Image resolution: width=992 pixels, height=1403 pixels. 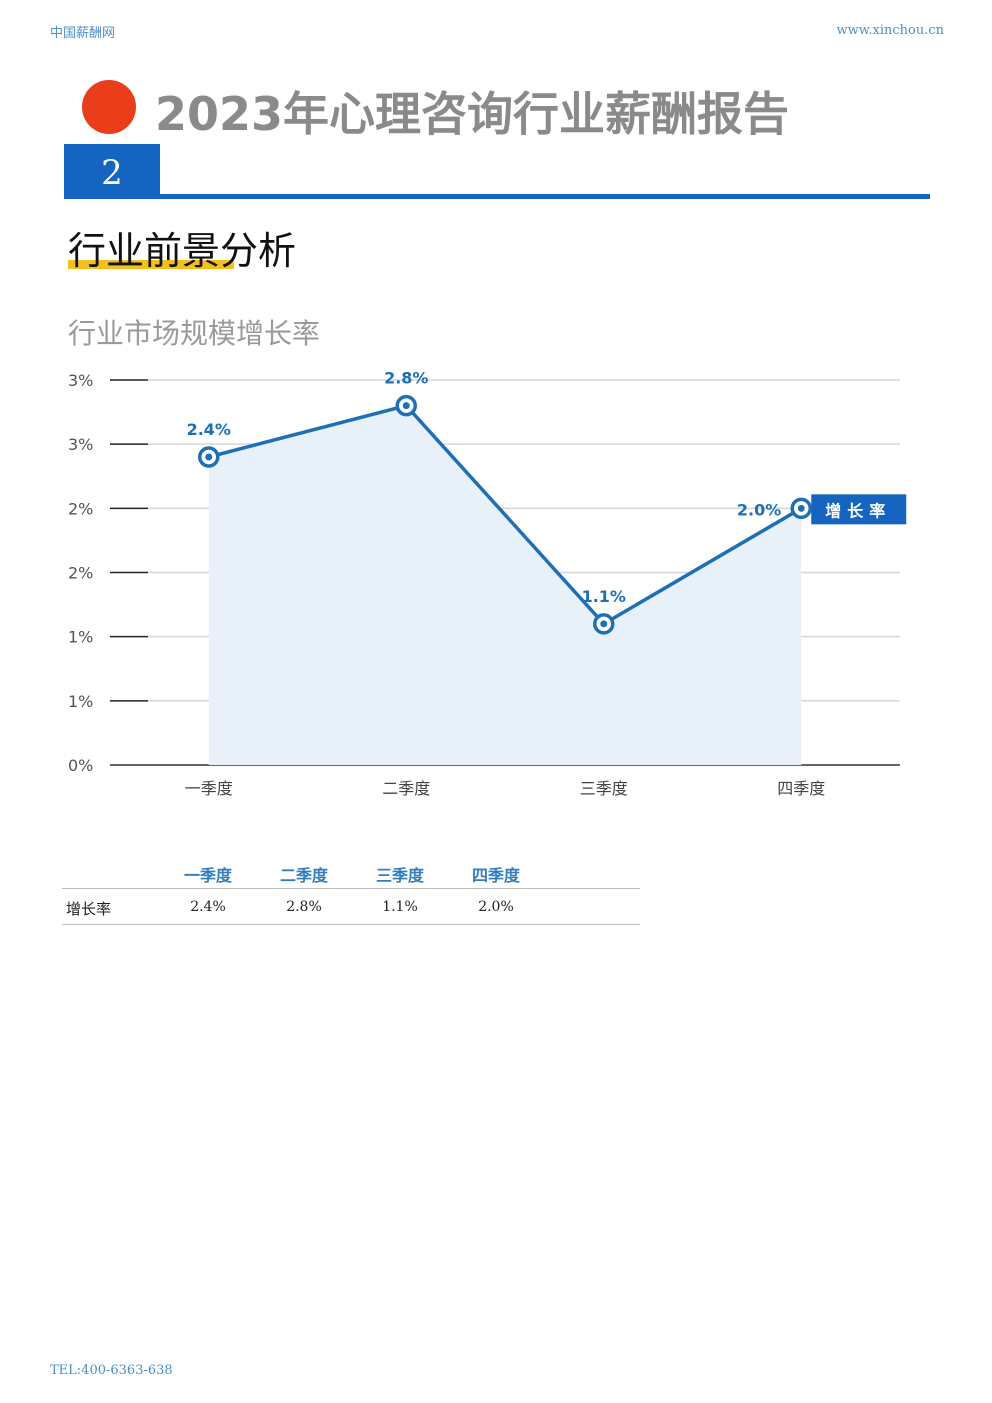 What do you see at coordinates (497, 196) in the screenshot?
I see `section-divider` at bounding box center [497, 196].